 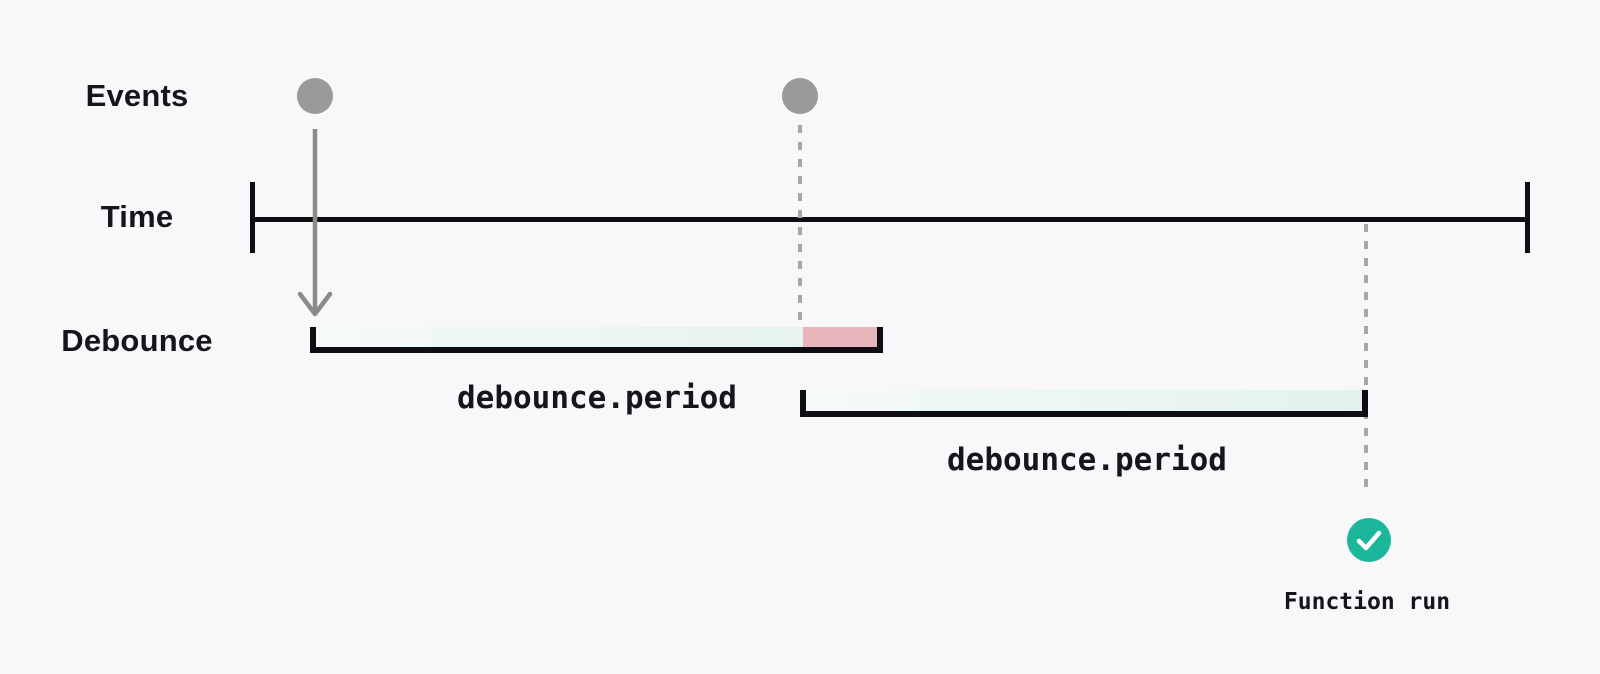 What do you see at coordinates (1366, 355) in the screenshot?
I see `function-run-dashed-guide` at bounding box center [1366, 355].